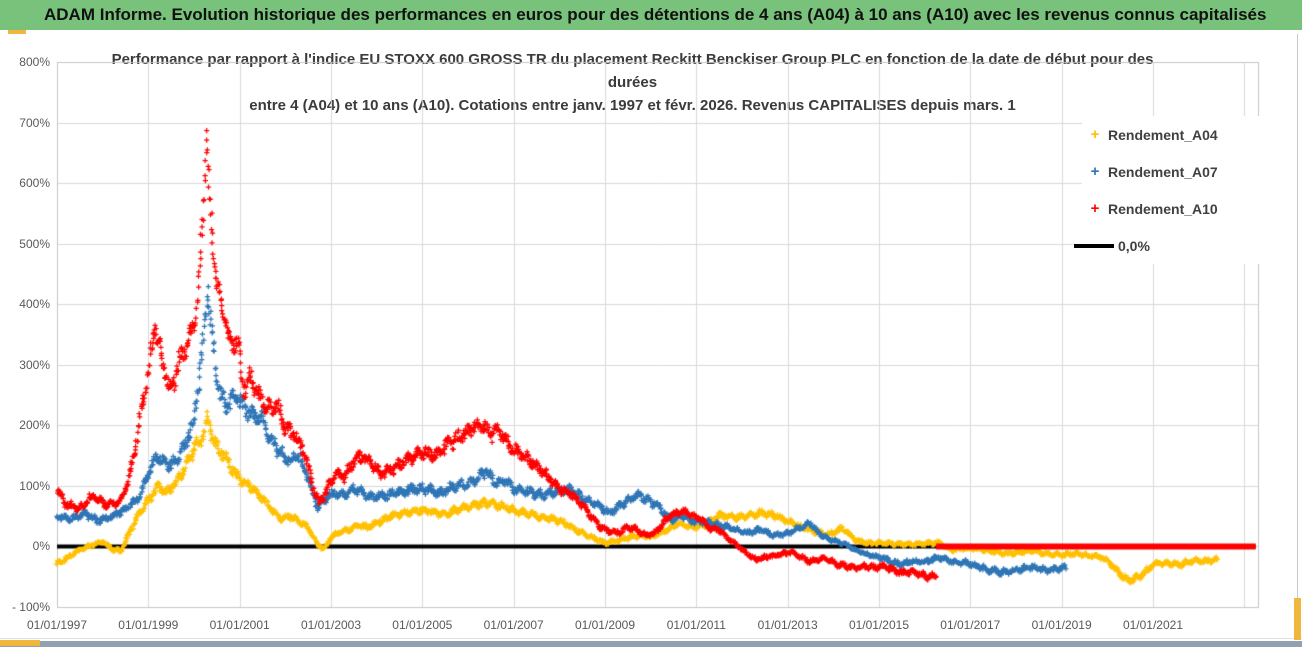 This screenshot has width=1302, height=647. What do you see at coordinates (34, 183) in the screenshot?
I see `y-tick-label: 600%` at bounding box center [34, 183].